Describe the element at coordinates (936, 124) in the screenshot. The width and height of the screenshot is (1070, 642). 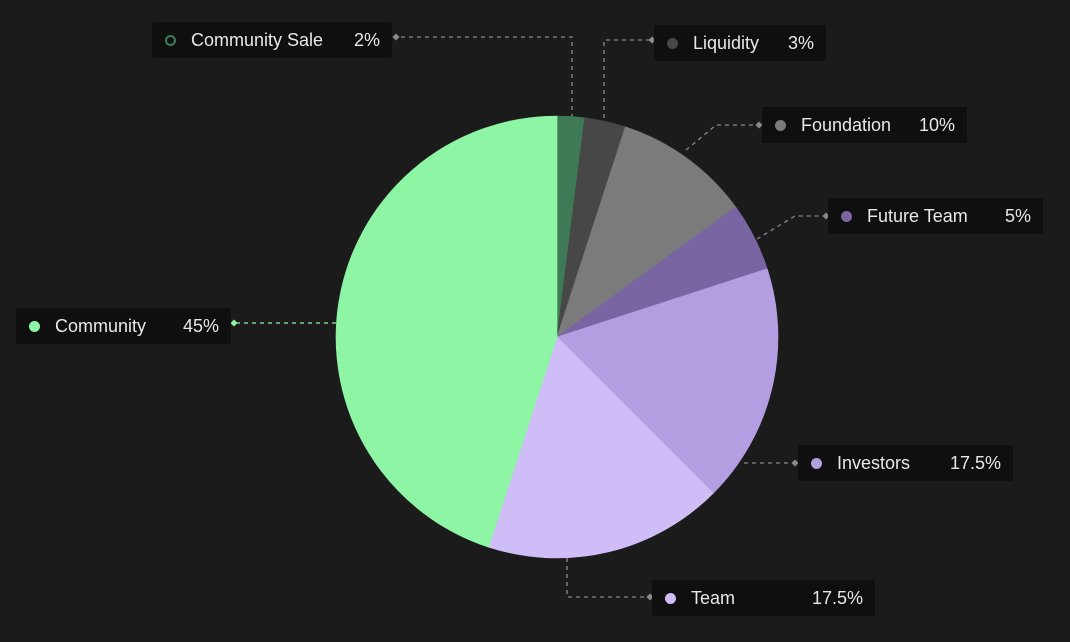
I see `label-foundation-value: 10%` at that location.